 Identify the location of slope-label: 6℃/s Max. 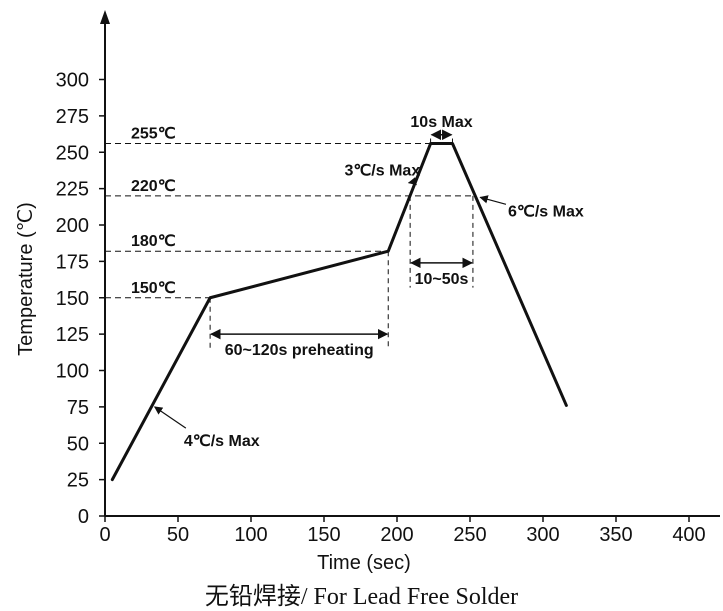
(546, 211).